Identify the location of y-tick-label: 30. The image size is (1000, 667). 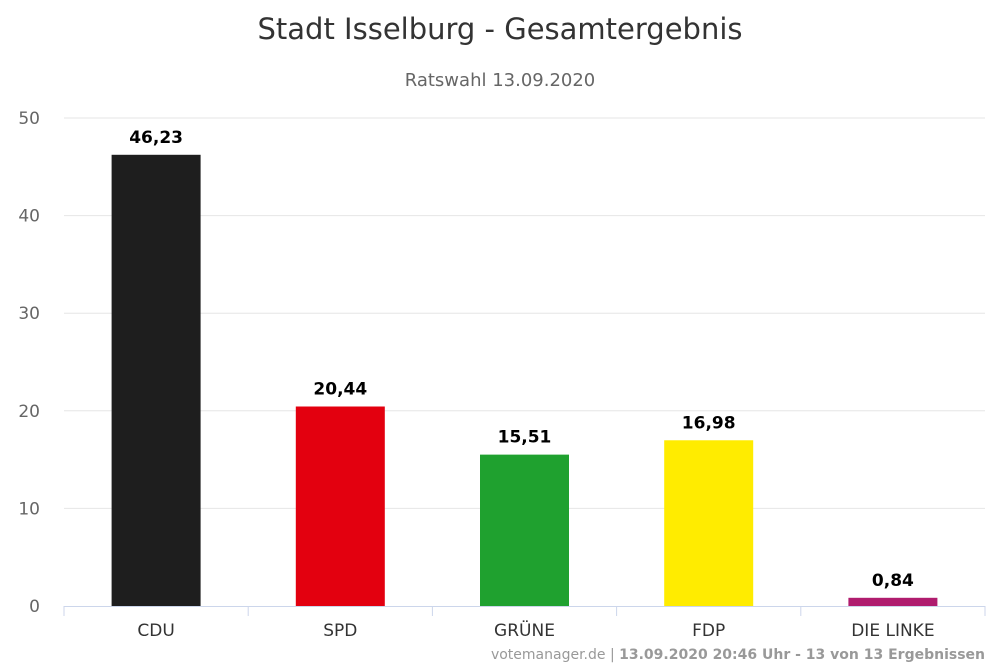
(29, 314).